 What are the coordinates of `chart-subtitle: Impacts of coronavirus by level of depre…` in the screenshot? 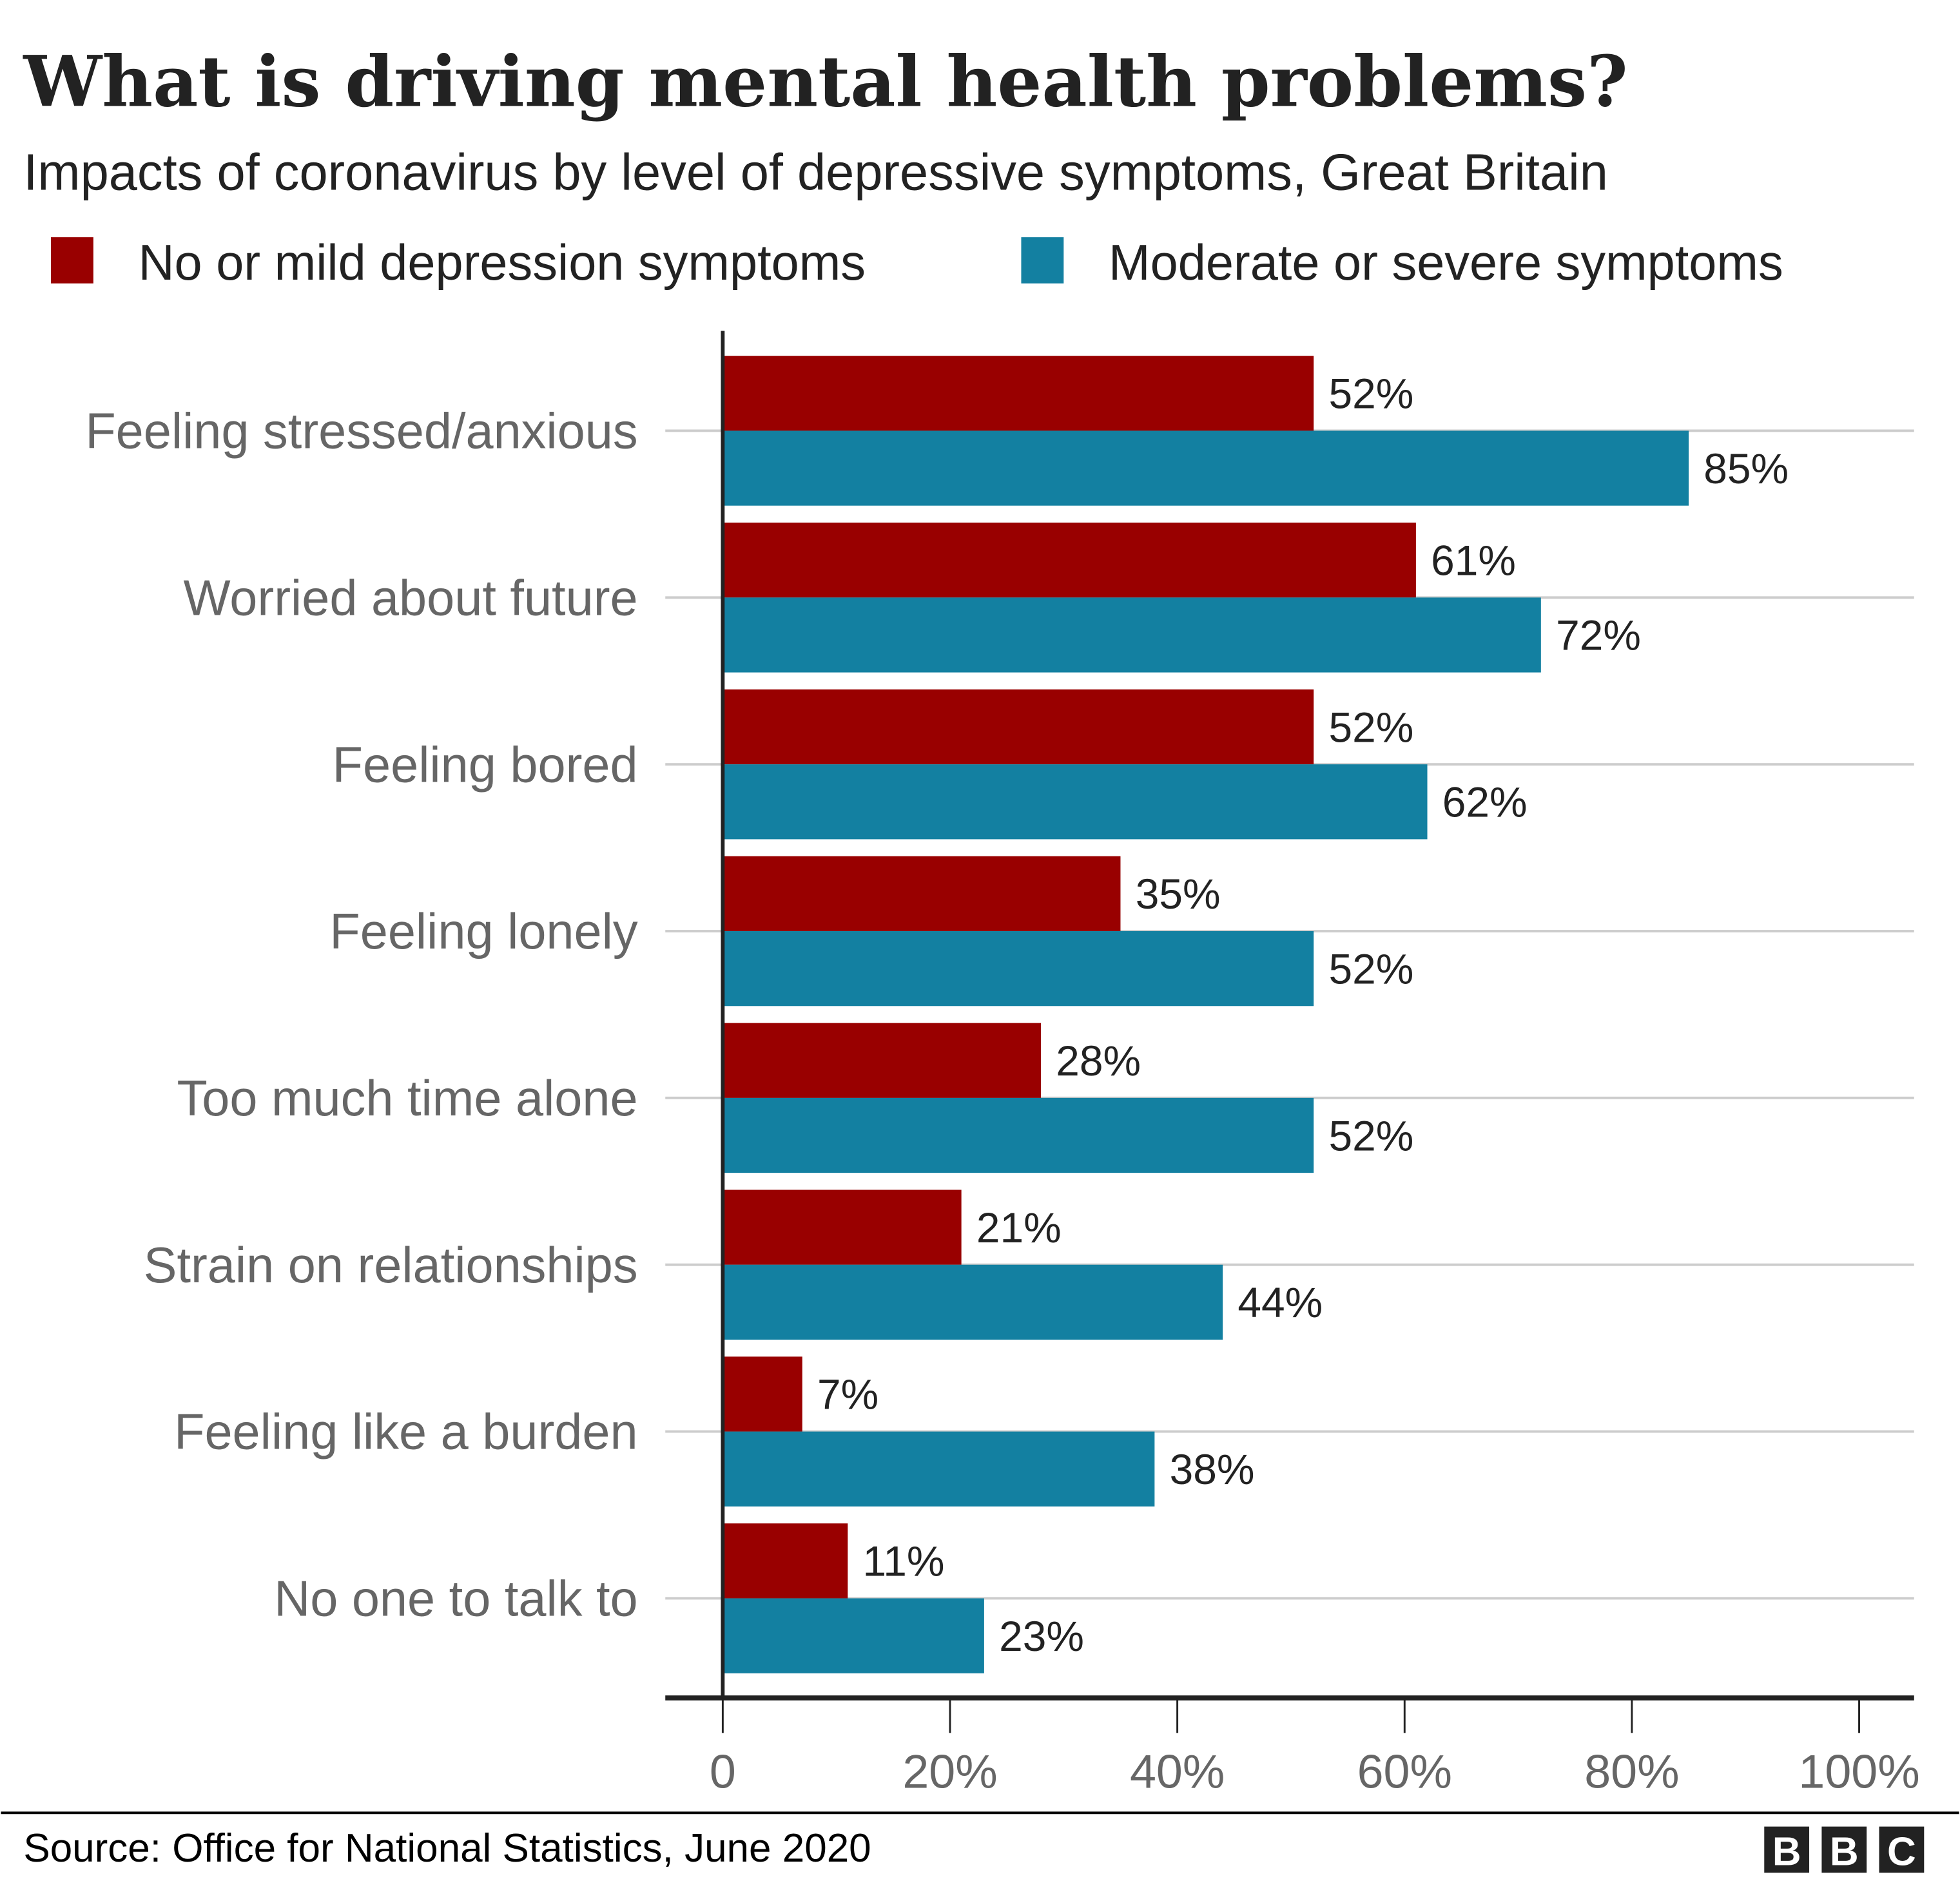 It's located at (816, 172).